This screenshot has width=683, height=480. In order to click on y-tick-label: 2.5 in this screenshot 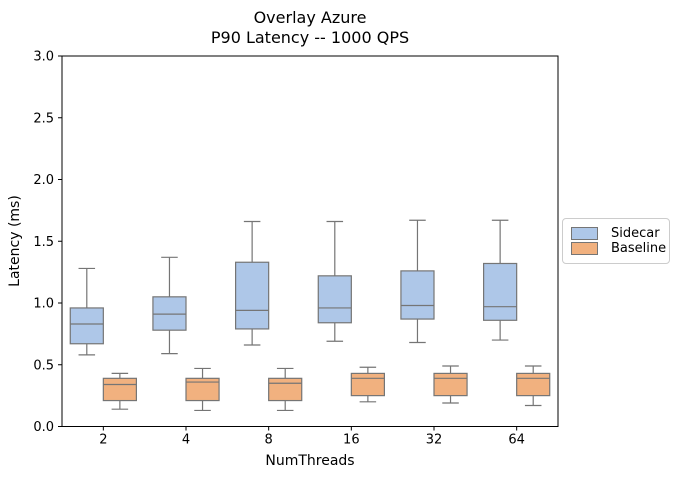, I will do `click(43, 118)`.